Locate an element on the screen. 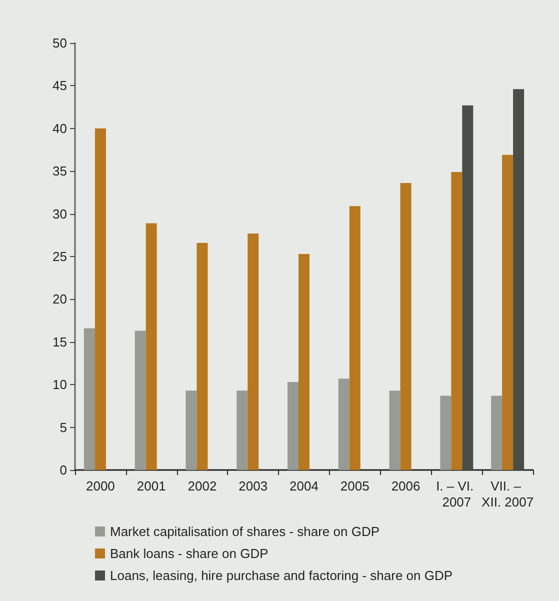 The width and height of the screenshot is (559, 601). y-tick-label: 45 is located at coordinates (59, 86).